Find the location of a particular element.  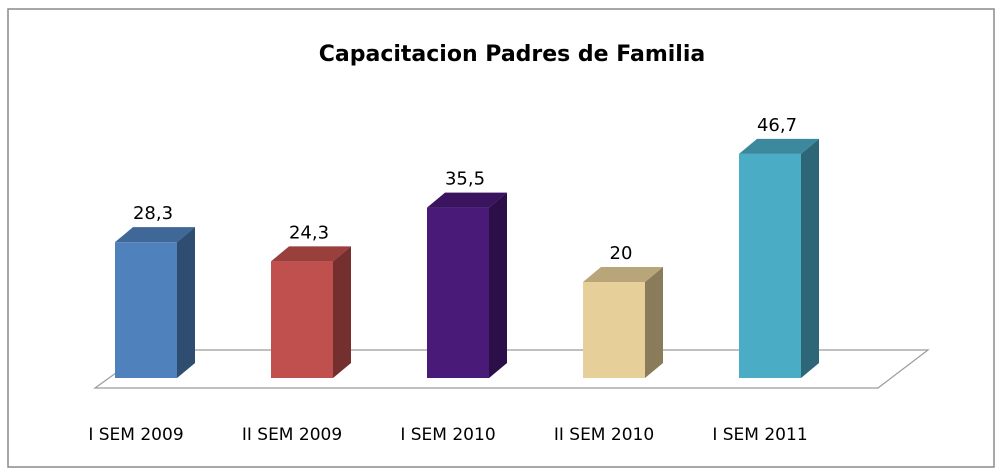

x-tick-label: II SEM 2010 is located at coordinates (604, 435).